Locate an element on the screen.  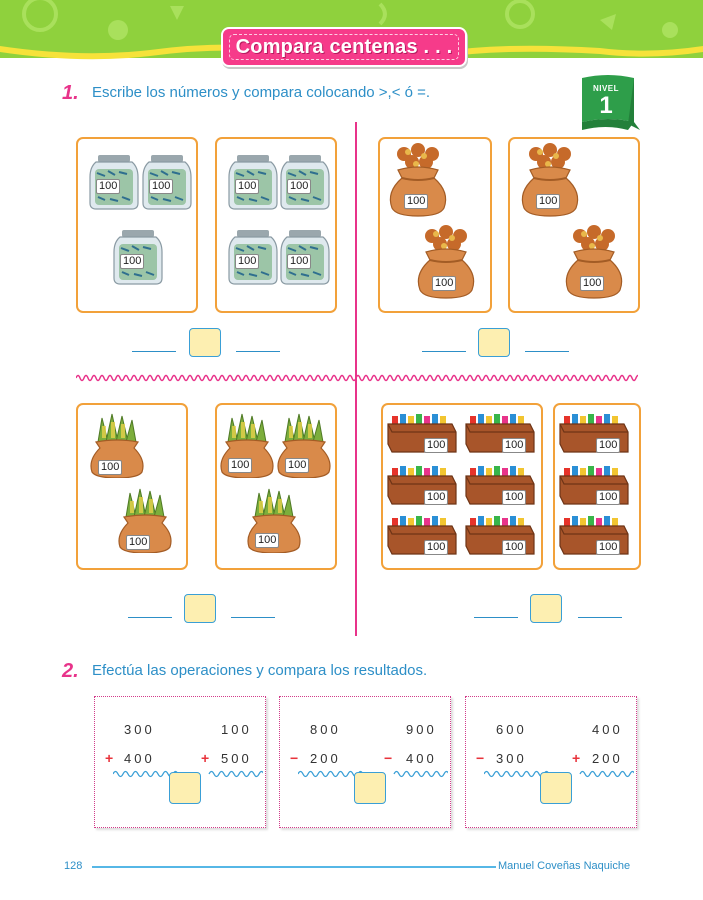
footer-rule is located at coordinates (294, 867).